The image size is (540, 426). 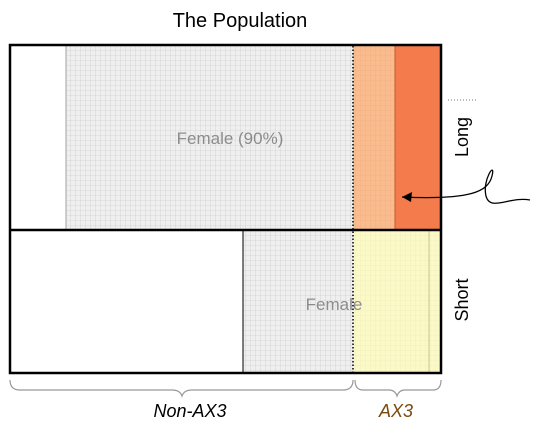 I want to click on arrow-head-icon, so click(x=407, y=197).